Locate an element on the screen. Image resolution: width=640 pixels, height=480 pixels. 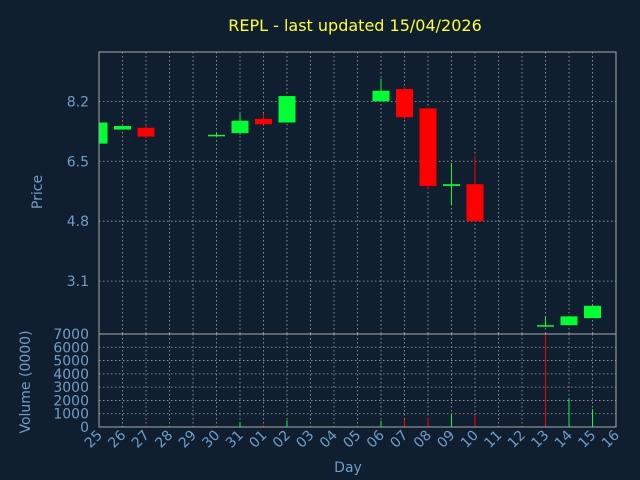
volume-tick-label: 1000 is located at coordinates (71, 415).